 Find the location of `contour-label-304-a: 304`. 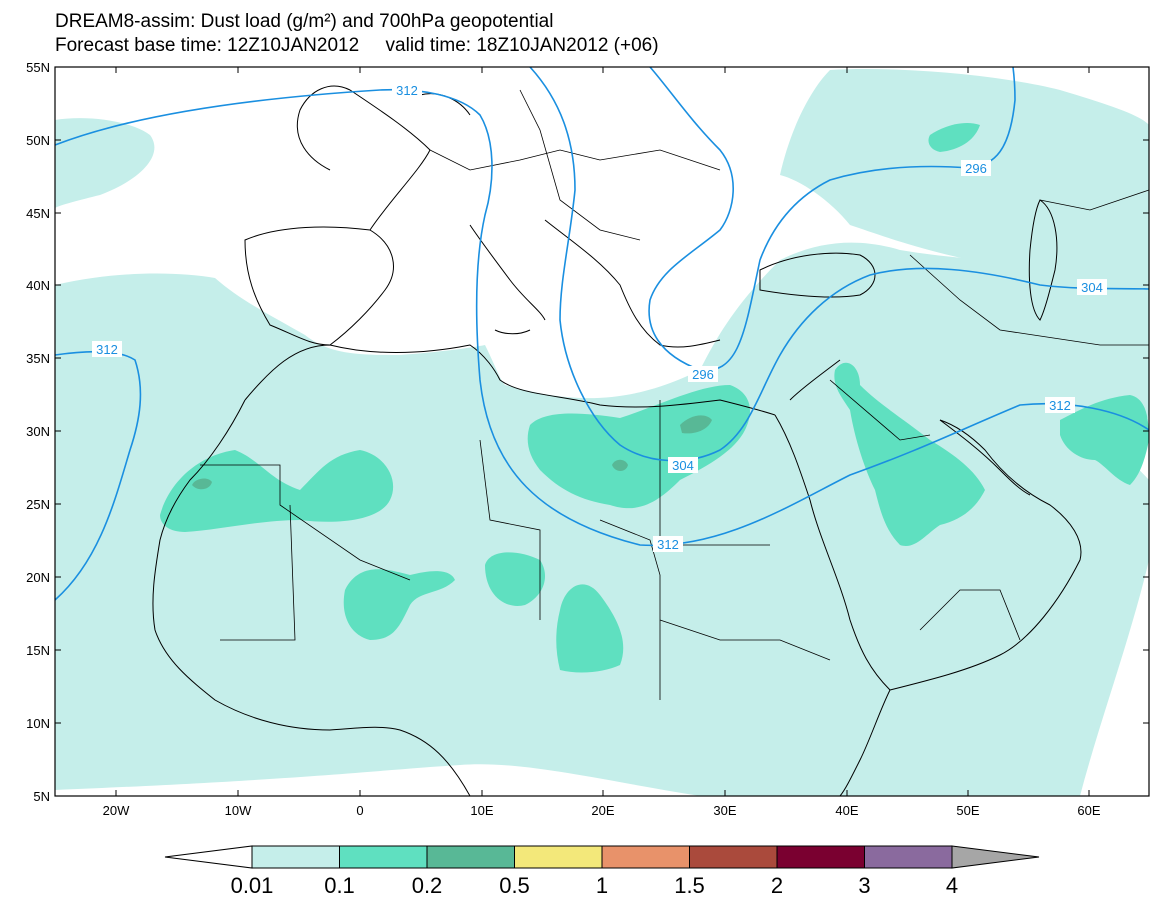

contour-label-304-a: 304 is located at coordinates (683, 465).